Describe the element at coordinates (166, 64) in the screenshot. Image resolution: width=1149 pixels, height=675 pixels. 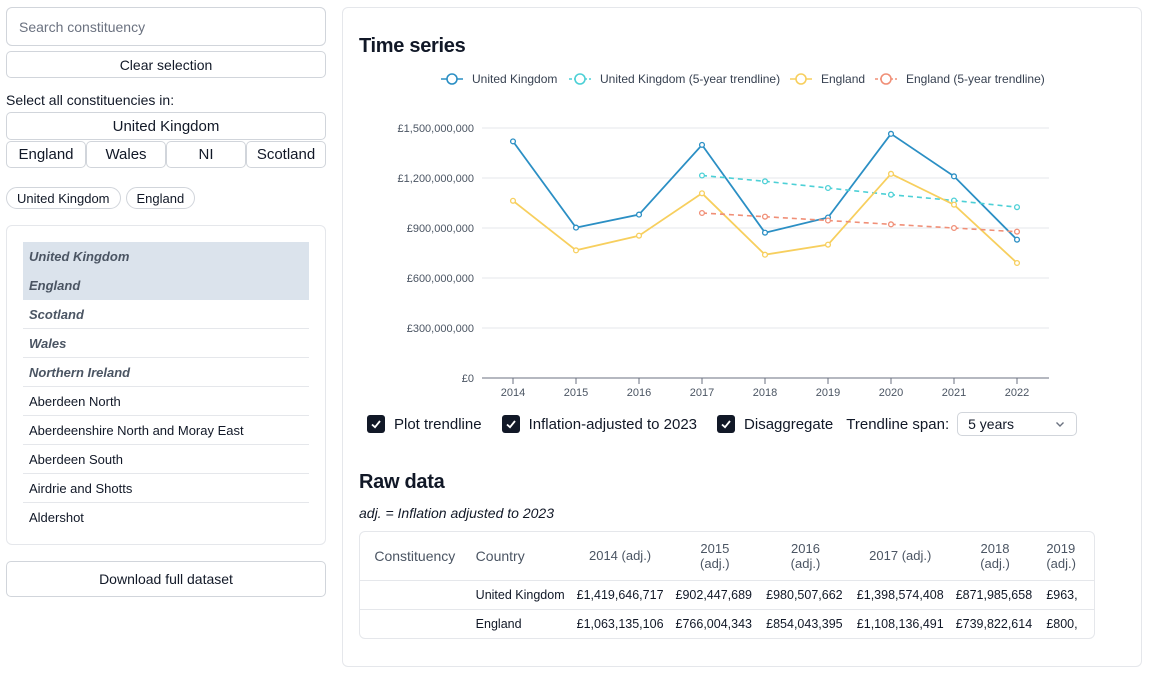
I see `clear-selection-button: Clear selection` at that location.